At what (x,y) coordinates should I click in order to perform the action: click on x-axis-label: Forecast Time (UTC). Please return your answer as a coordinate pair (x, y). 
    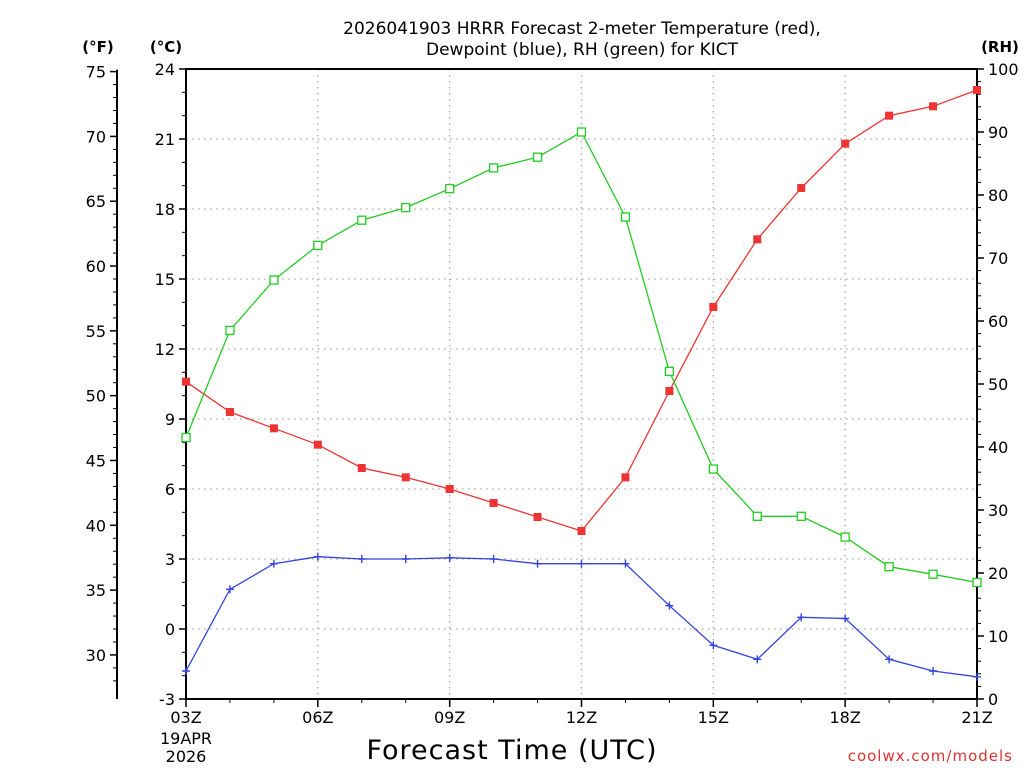
    Looking at the image, I should click on (511, 750).